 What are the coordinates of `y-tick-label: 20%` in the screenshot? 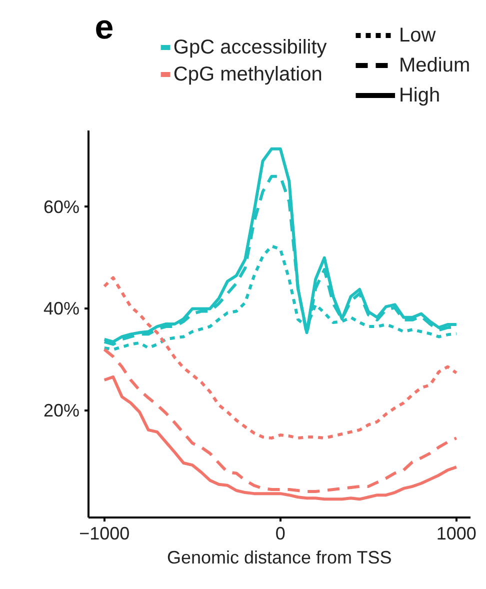 It's located at (61, 410).